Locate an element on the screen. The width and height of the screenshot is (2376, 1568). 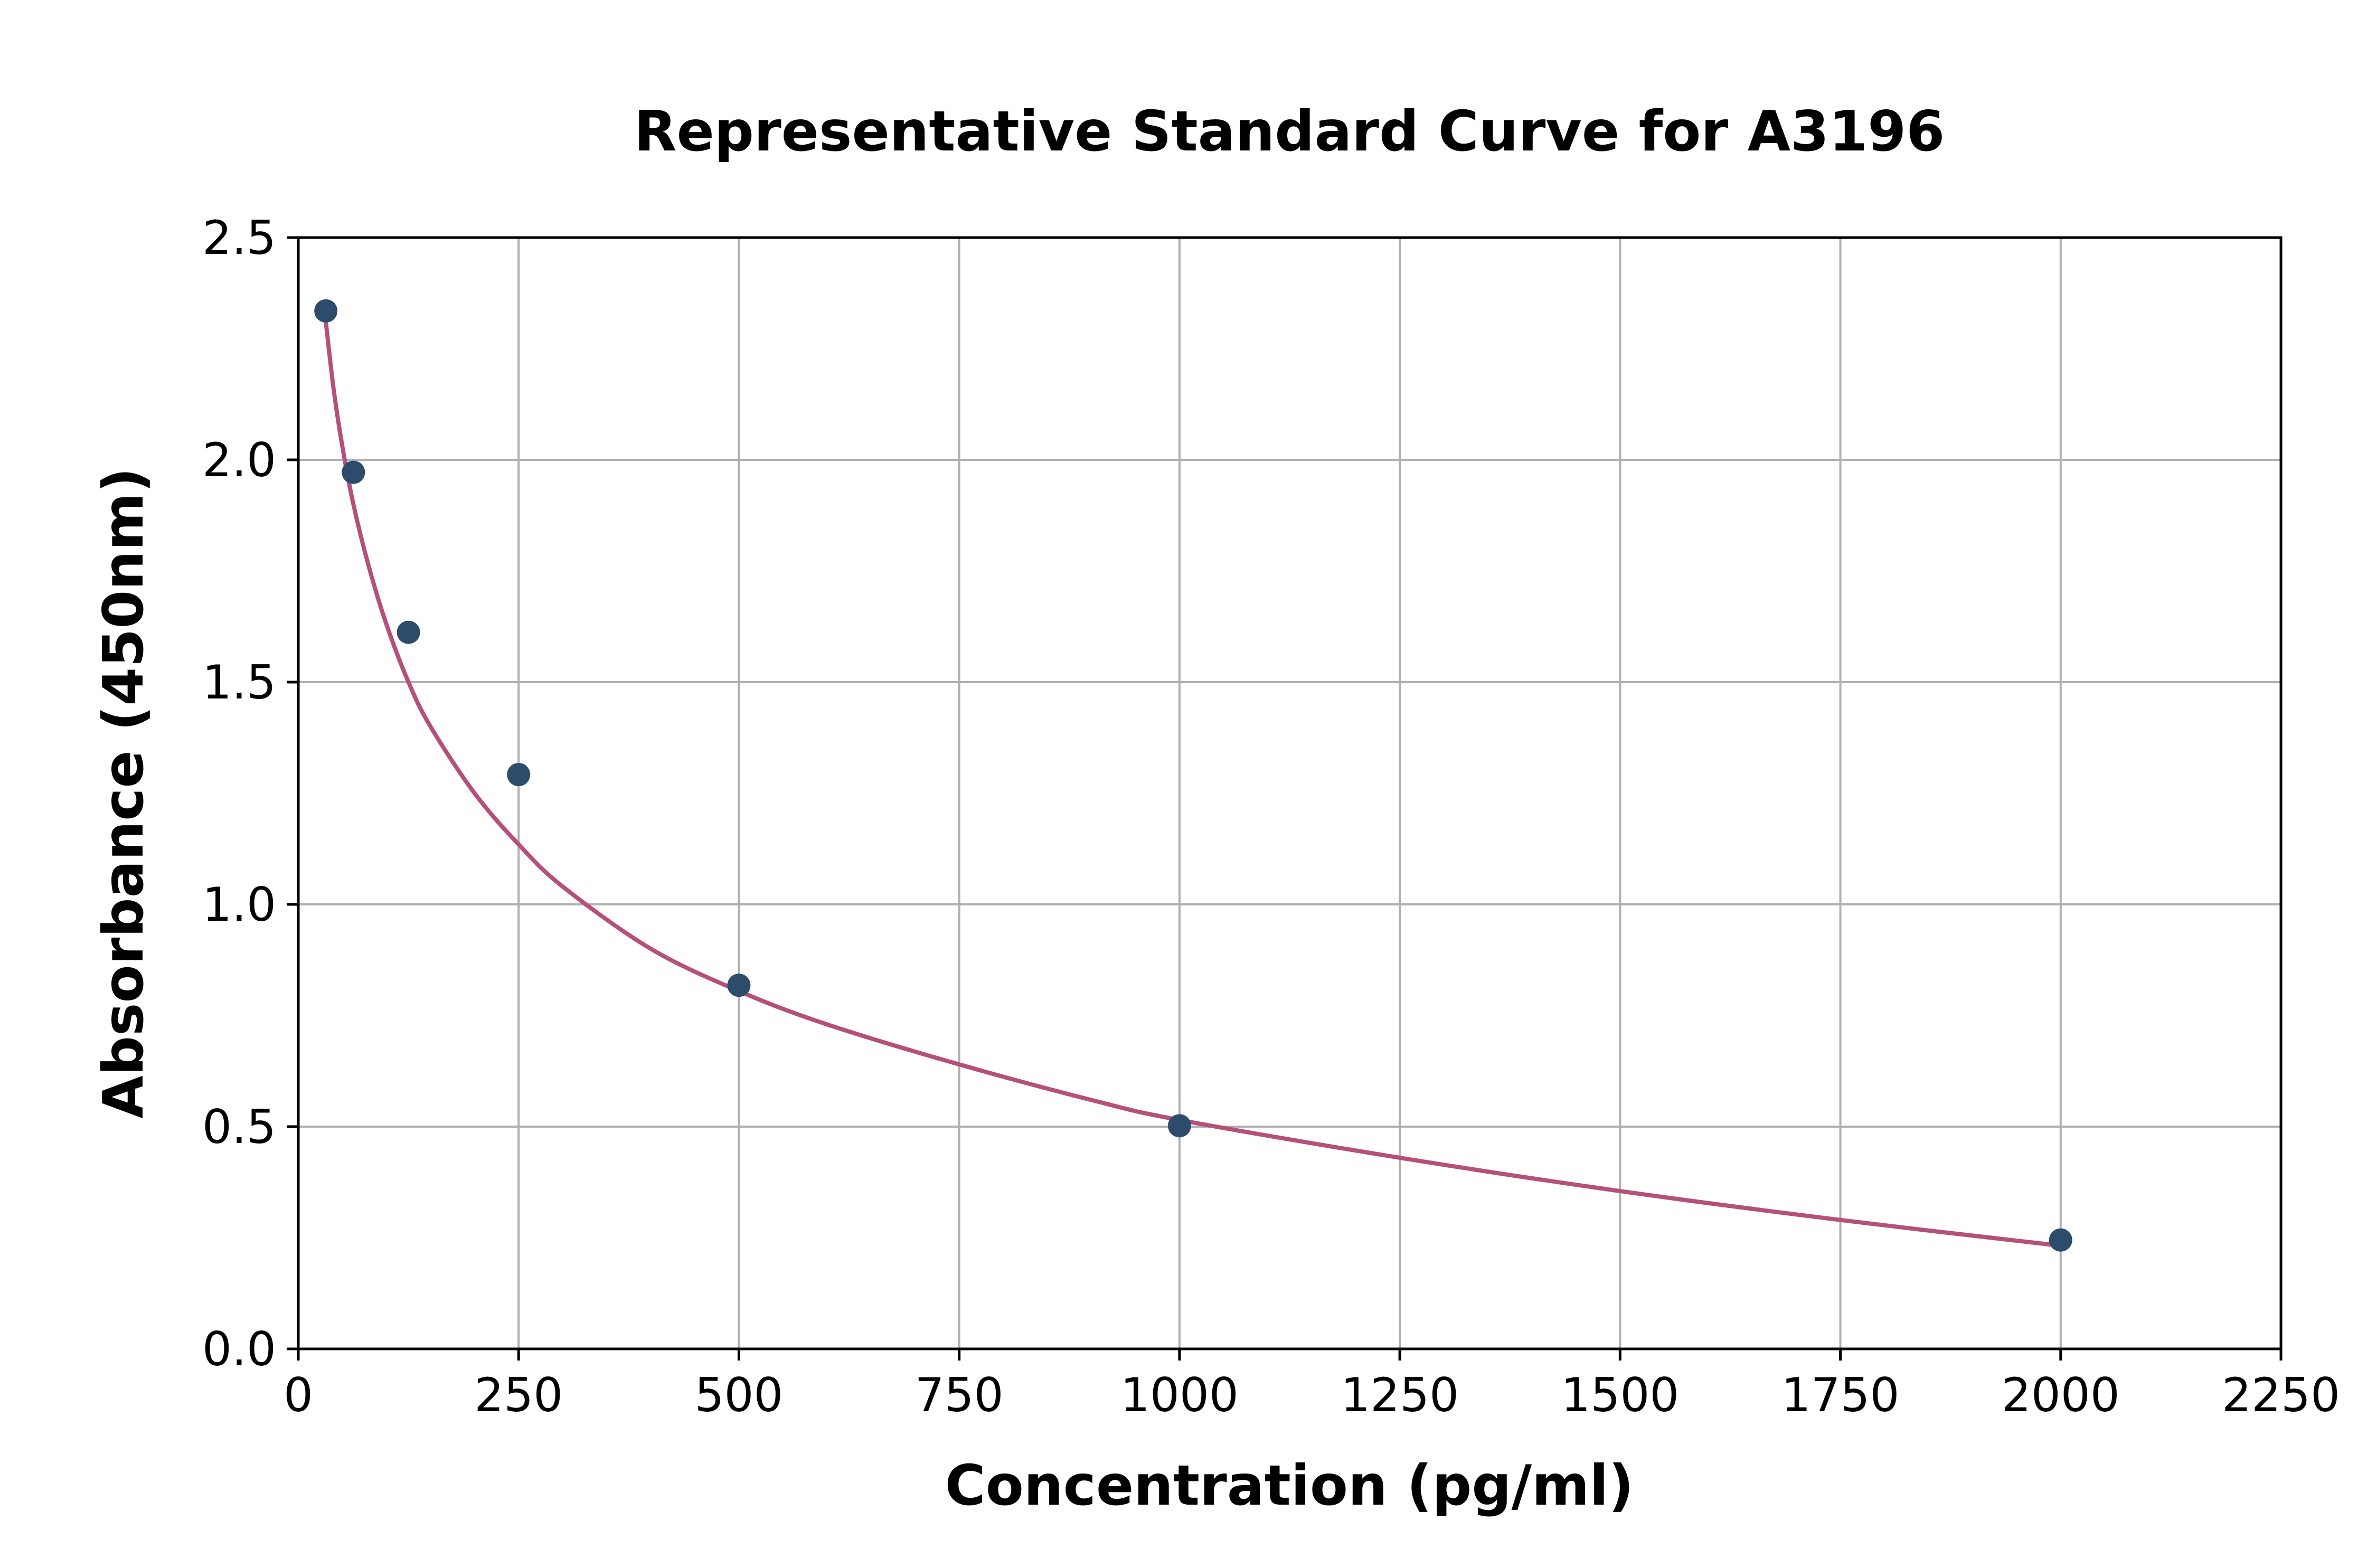
x-tick-label: 2000 is located at coordinates (2061, 1395).